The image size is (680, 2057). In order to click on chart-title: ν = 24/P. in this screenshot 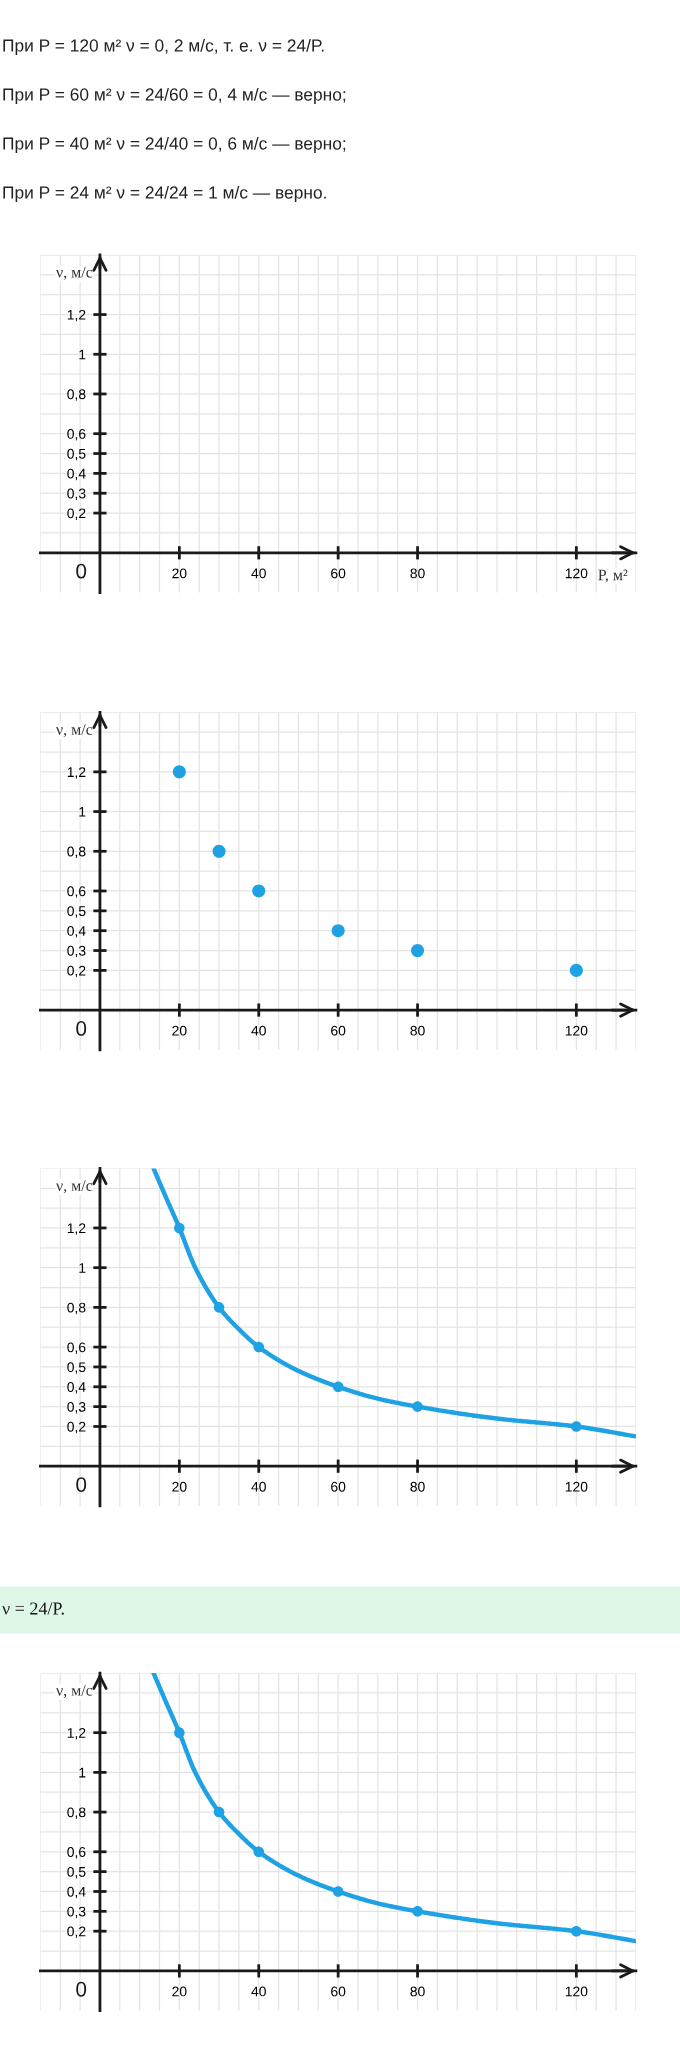, I will do `click(33, 1608)`.